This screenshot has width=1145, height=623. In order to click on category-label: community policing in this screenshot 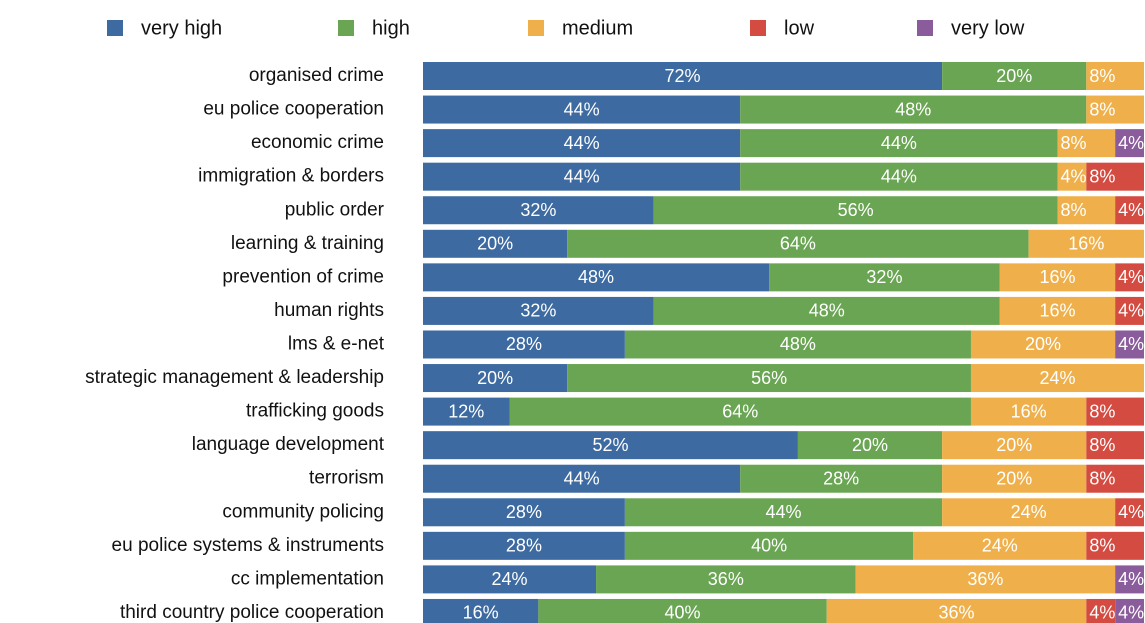, I will do `click(303, 511)`.